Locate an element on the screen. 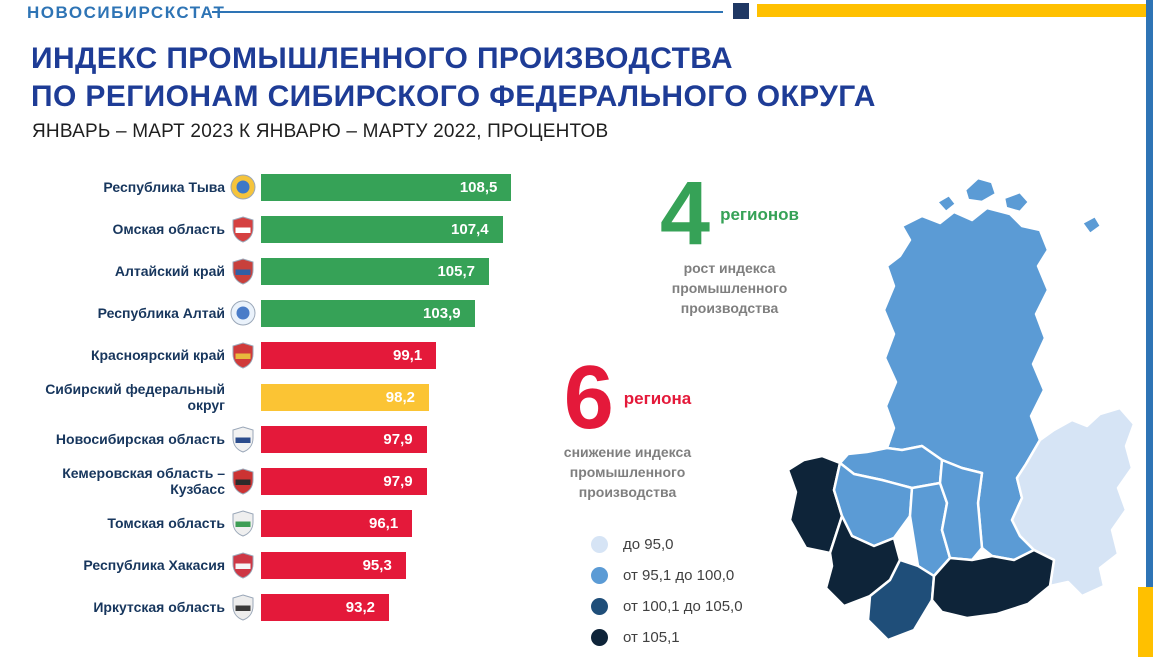 Image resolution: width=1153 pixels, height=657 pixels. bar-value-label: 97,9 is located at coordinates (398, 439).